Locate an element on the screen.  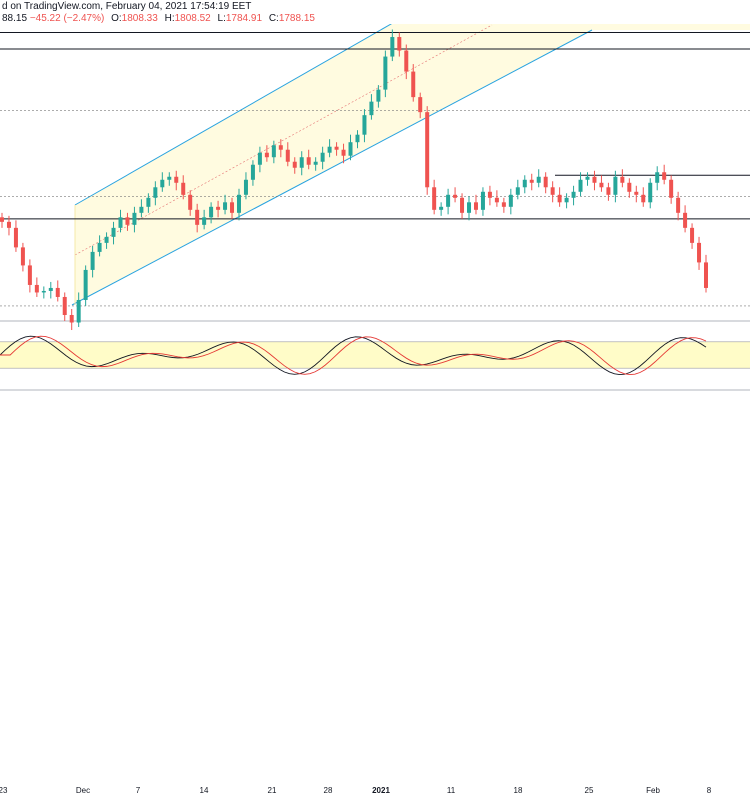
header-last-price: 88.15 is located at coordinates (15, 18).